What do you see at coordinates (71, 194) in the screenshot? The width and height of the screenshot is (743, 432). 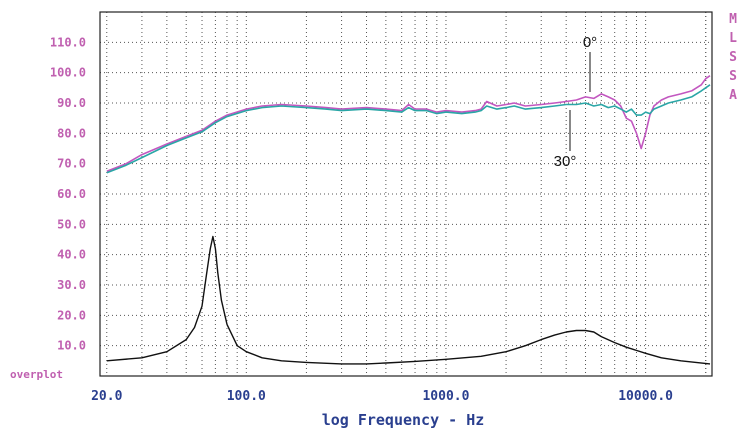 I see `y-tick-label: 60.0` at bounding box center [71, 194].